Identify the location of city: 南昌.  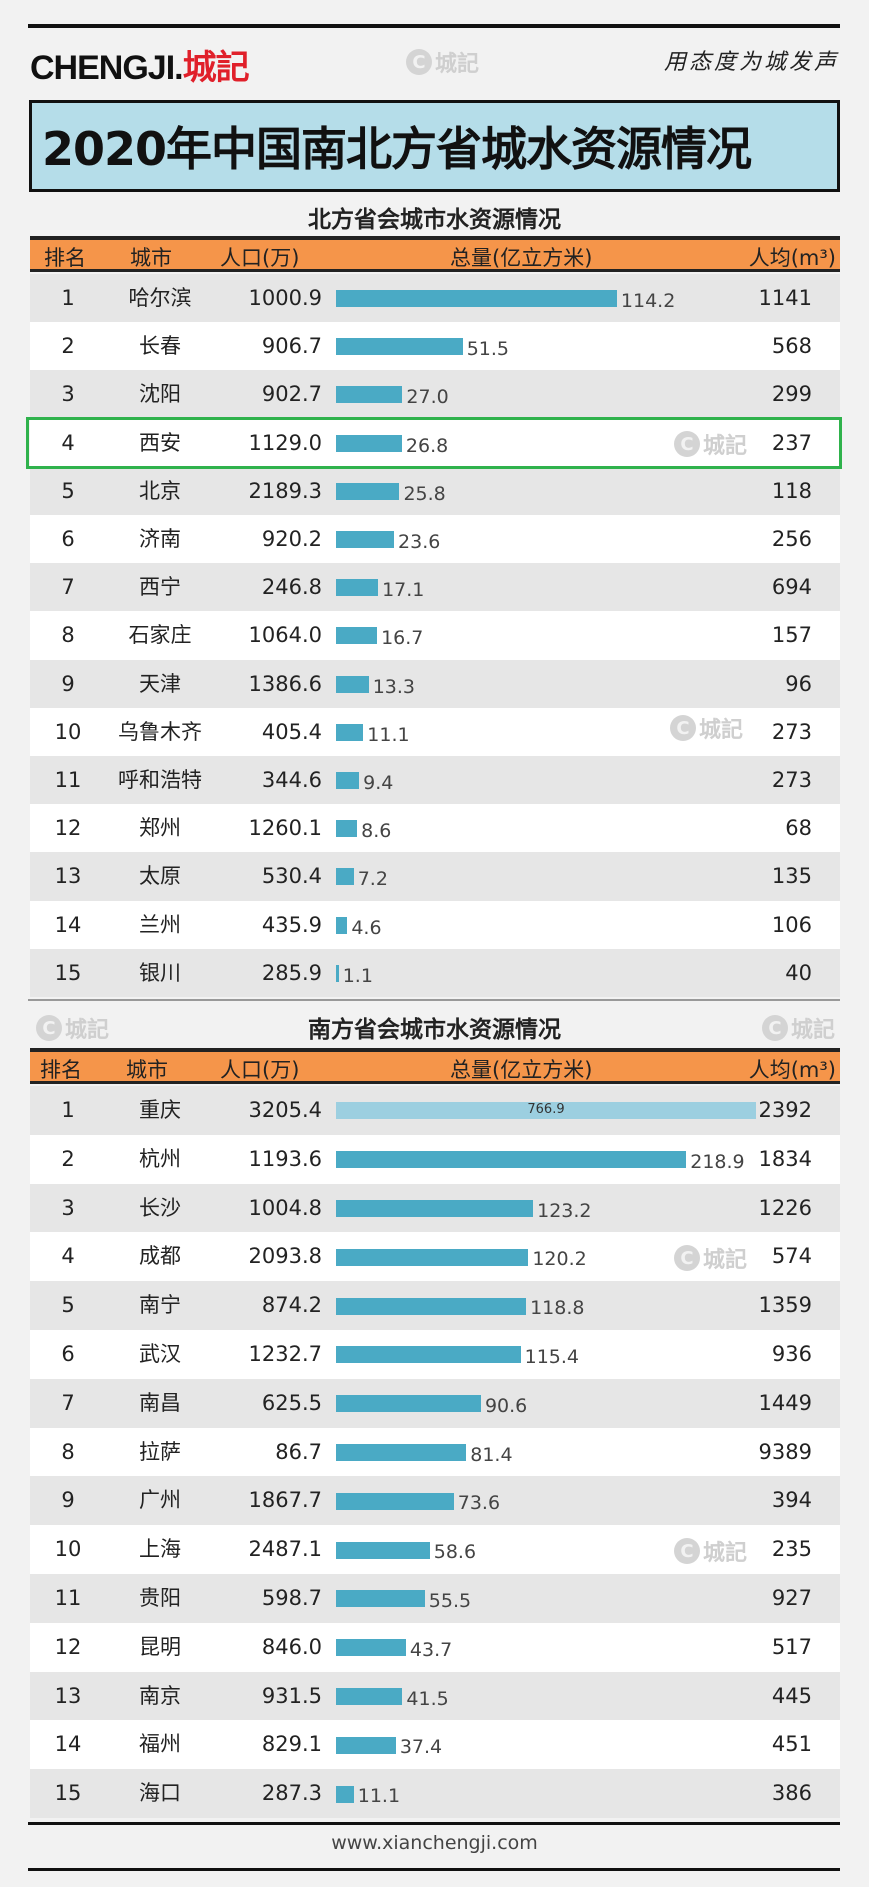
(160, 1402).